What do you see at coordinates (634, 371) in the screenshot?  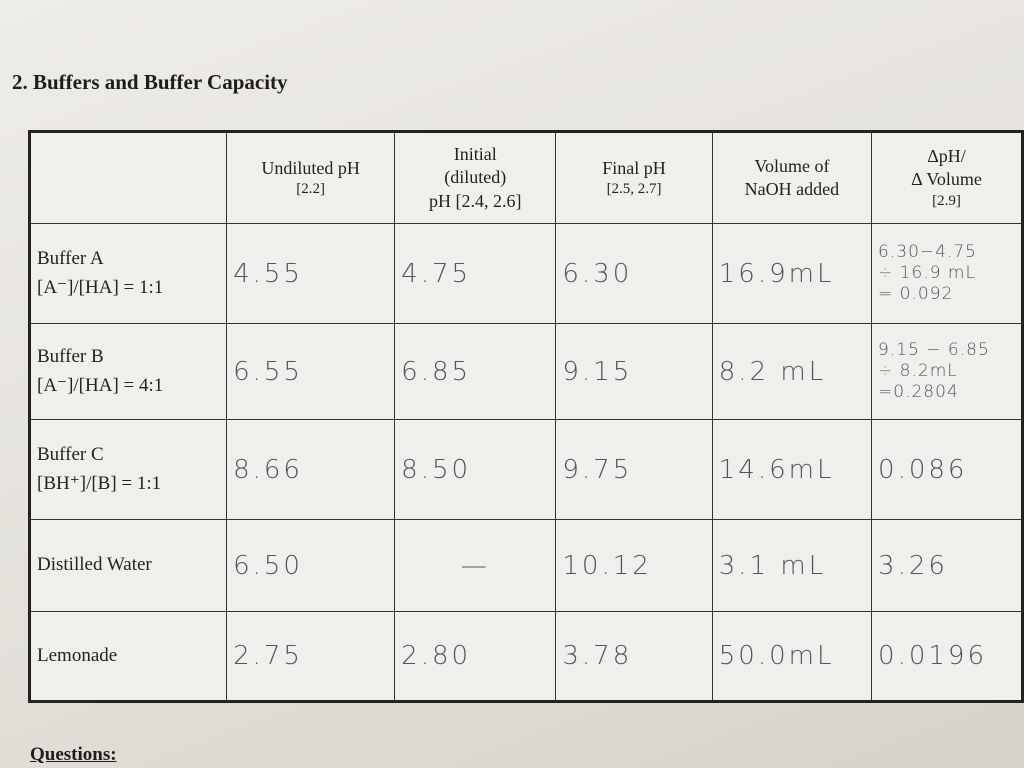 I see `handwritten-cell: 9.15` at bounding box center [634, 371].